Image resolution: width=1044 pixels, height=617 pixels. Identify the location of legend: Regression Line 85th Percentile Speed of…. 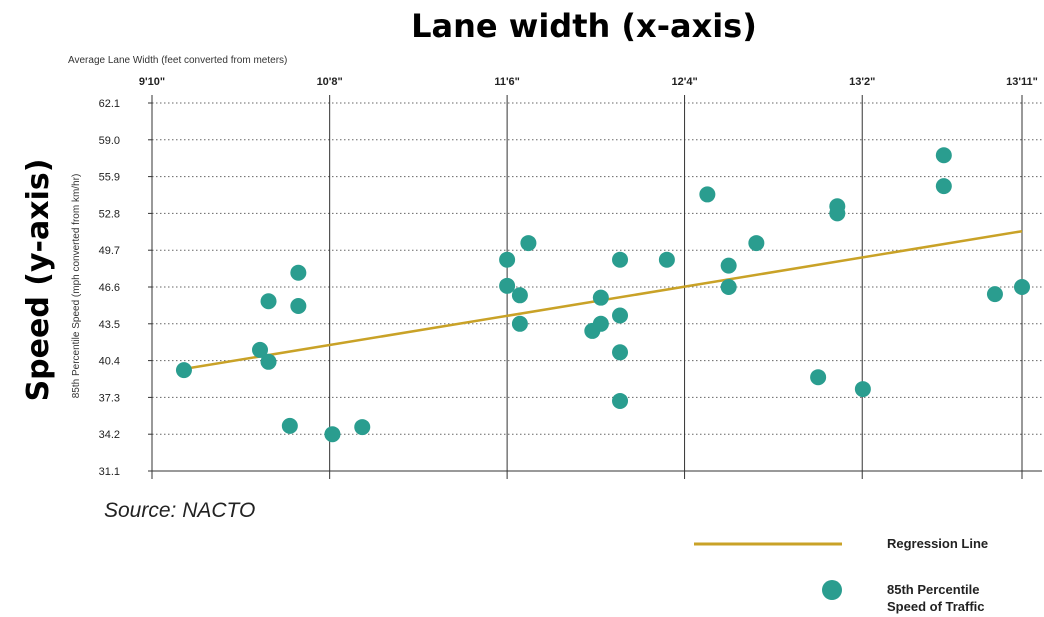
(841, 575).